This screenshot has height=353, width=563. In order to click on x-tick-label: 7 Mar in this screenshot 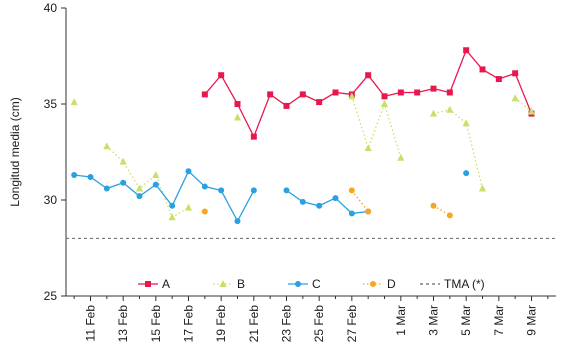, I will do `click(499, 320)`.